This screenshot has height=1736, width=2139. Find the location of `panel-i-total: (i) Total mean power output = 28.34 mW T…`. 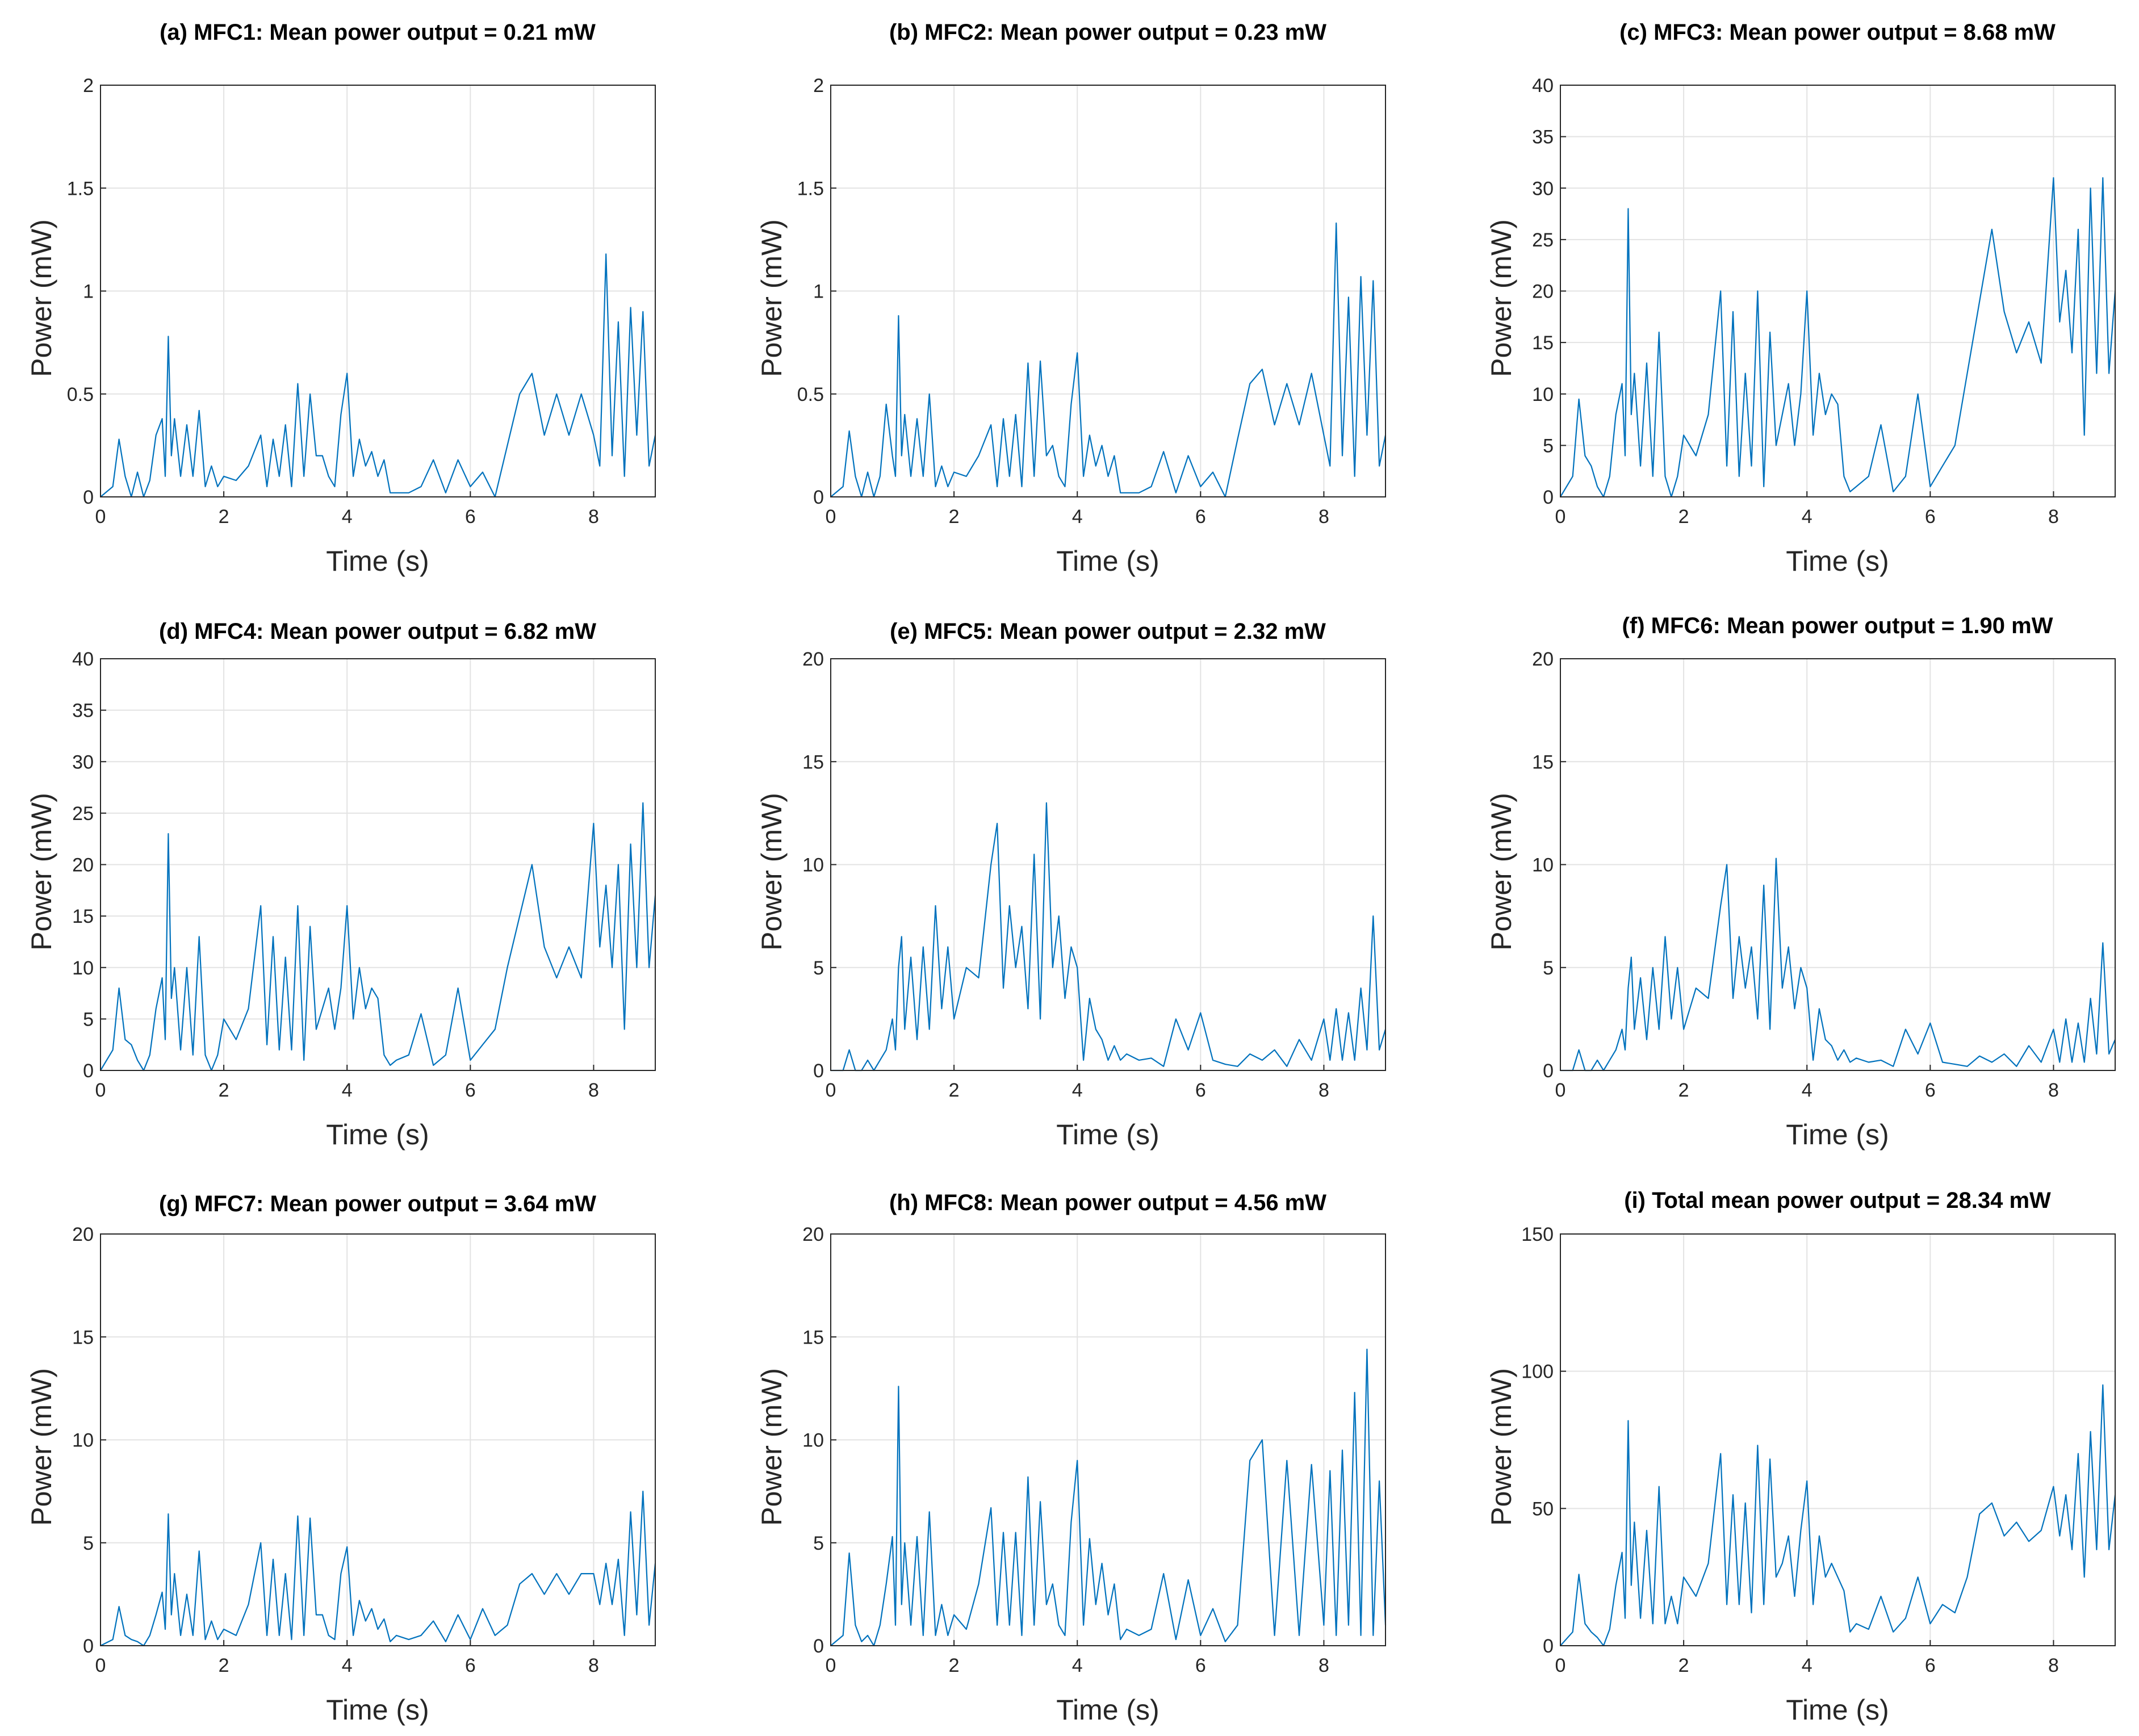

panel-i-total: (i) Total mean power output = 28.34 mW T… is located at coordinates (1801, 1457).